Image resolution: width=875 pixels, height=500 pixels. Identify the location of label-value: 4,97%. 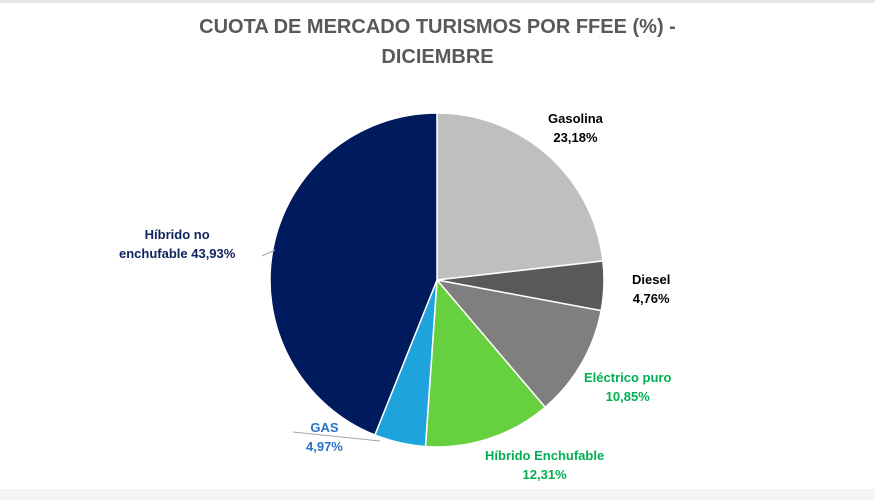
(324, 446).